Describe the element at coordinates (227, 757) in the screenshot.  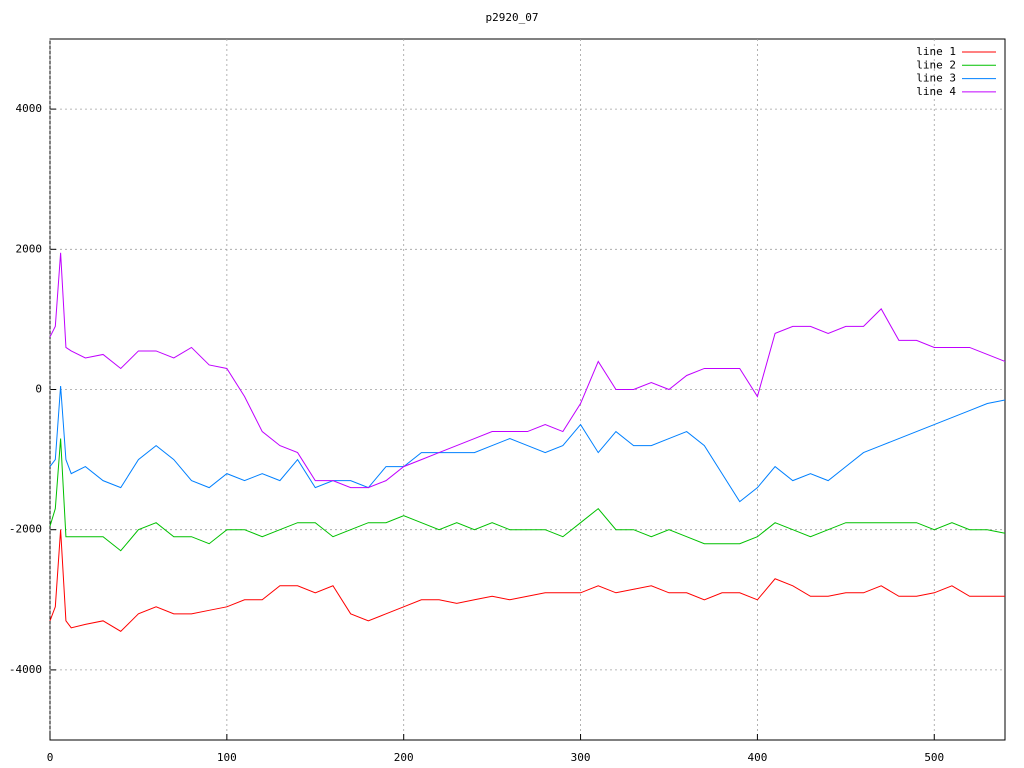
I see `x-tick-label: 100` at that location.